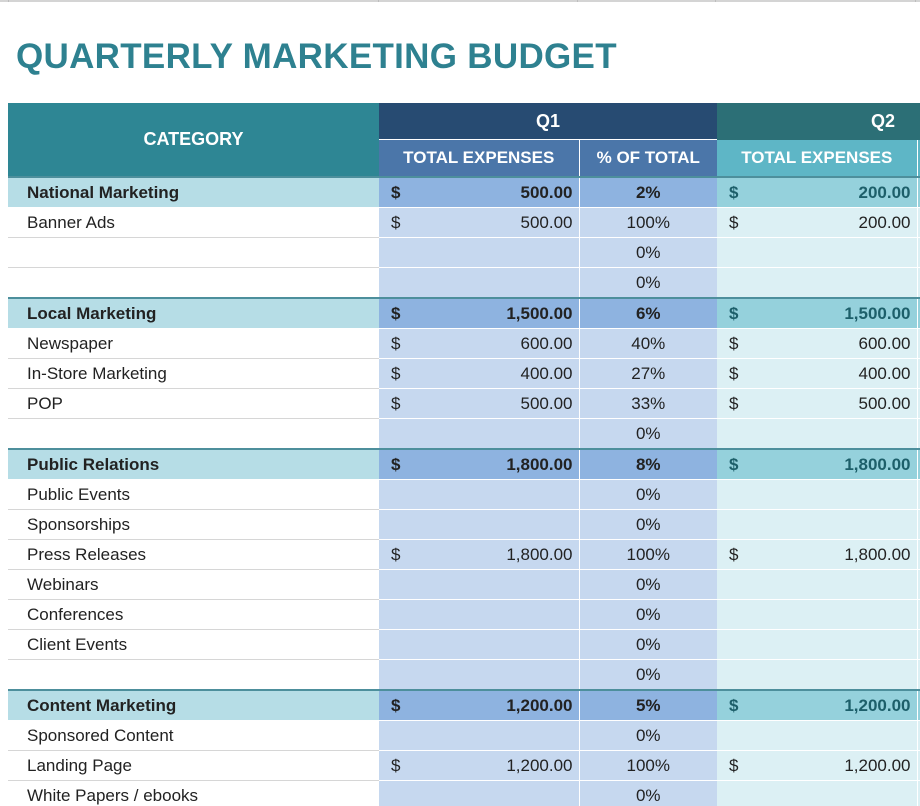 The height and width of the screenshot is (806, 920). Describe the element at coordinates (193, 343) in the screenshot. I see `category-cell: Newspaper` at that location.